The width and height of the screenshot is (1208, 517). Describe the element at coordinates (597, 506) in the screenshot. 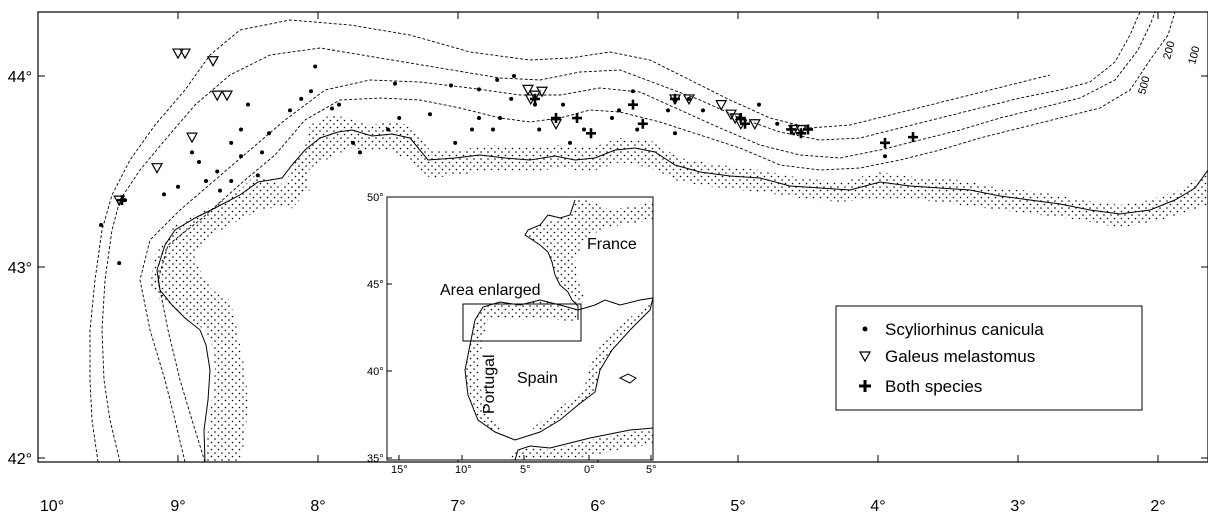

I see `x-tick-label: 6°` at that location.